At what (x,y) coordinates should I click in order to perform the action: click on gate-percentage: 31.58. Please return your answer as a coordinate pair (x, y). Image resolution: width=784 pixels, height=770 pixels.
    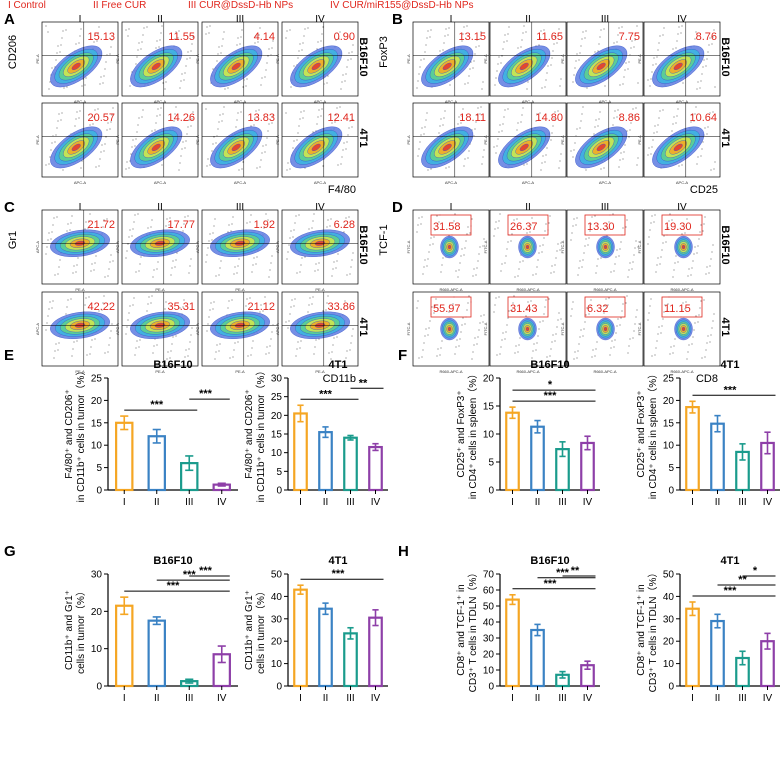
    Looking at the image, I should click on (447, 227).